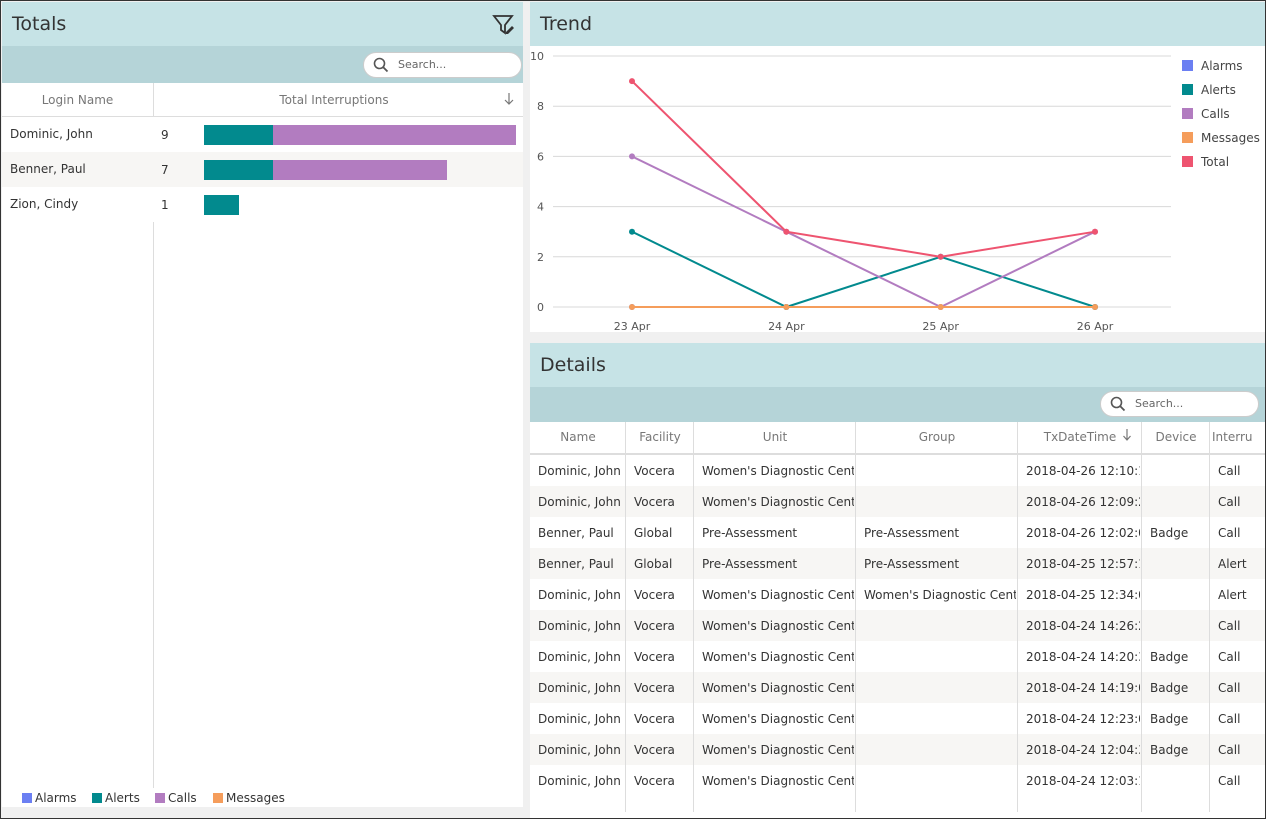  Describe the element at coordinates (182, 798) in the screenshot. I see `legend-label: Calls` at that location.